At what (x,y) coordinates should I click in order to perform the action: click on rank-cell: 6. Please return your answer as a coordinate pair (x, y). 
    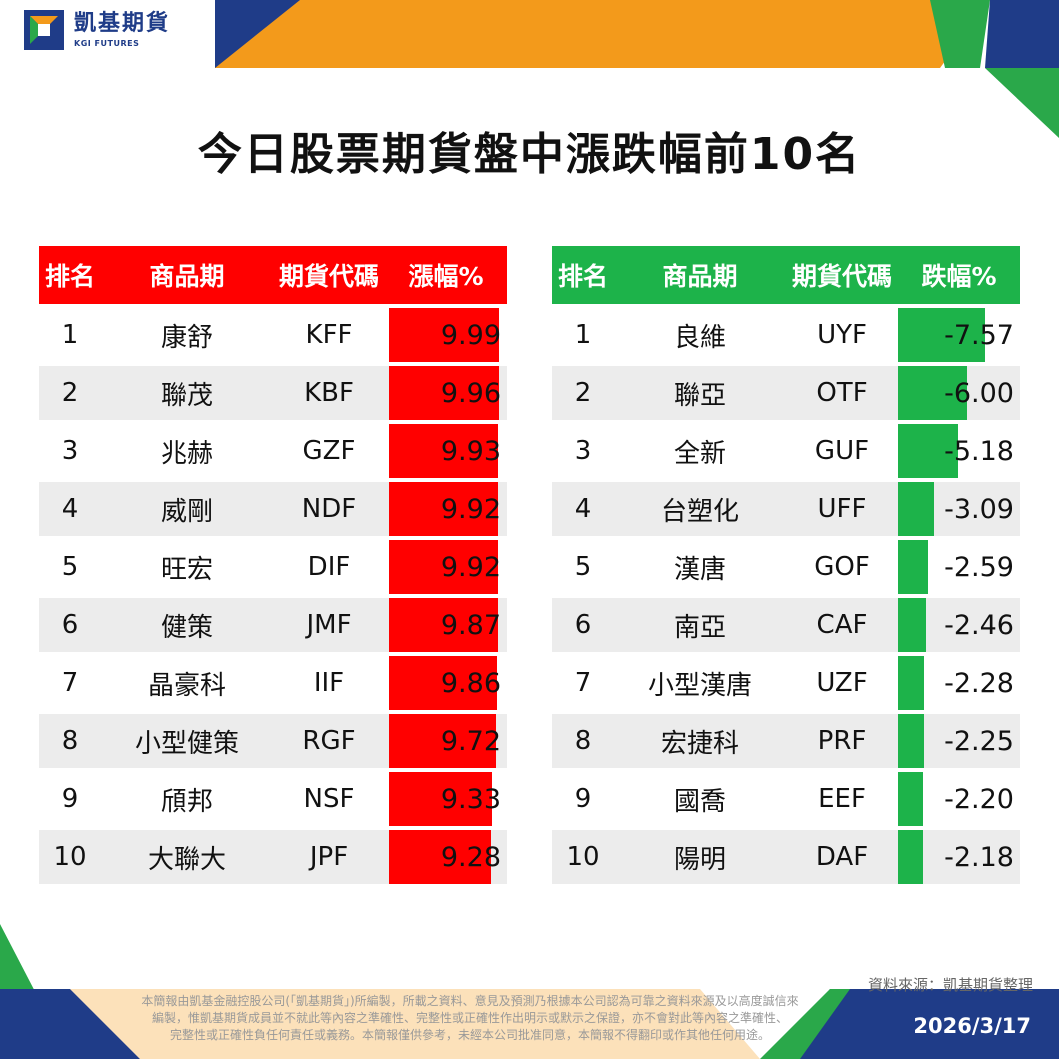
    Looking at the image, I should click on (583, 625).